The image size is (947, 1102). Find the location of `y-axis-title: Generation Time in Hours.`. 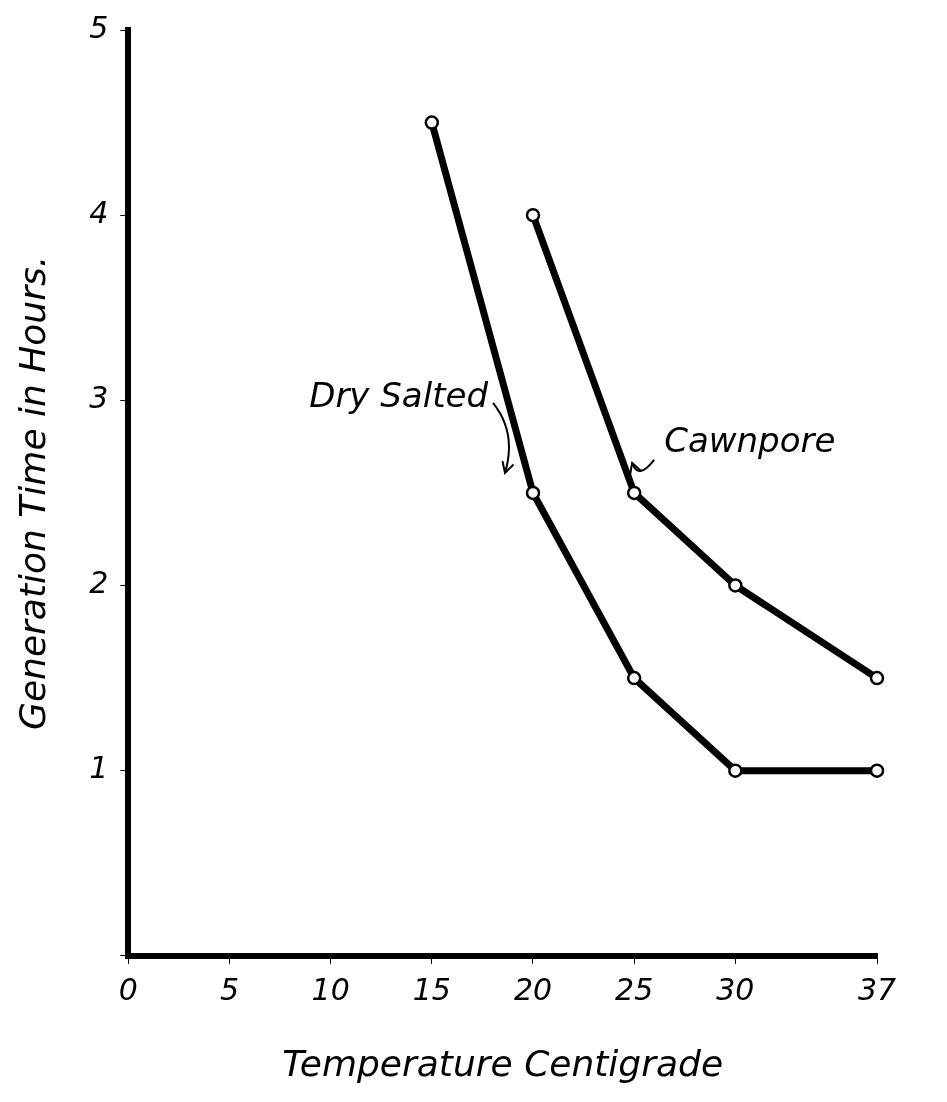

y-axis-title: Generation Time in Hours. is located at coordinates (32, 492).